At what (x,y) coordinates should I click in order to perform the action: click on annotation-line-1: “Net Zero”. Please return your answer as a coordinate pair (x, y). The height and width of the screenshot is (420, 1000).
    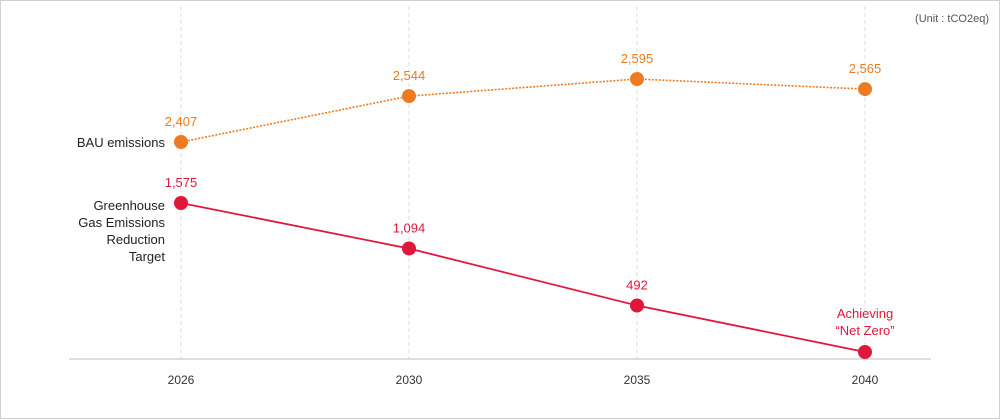
    Looking at the image, I should click on (864, 330).